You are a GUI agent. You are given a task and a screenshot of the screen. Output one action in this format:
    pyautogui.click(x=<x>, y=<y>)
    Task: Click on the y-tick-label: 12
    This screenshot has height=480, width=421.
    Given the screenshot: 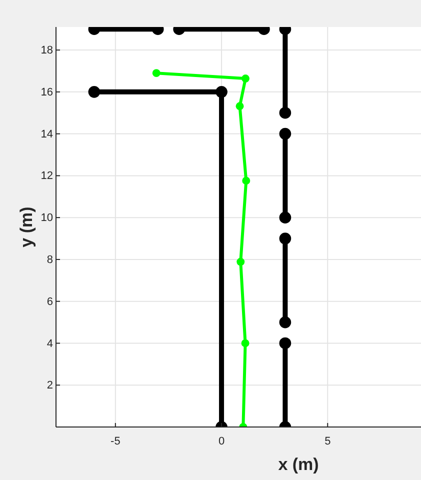 What is the action you would take?
    pyautogui.click(x=46, y=176)
    